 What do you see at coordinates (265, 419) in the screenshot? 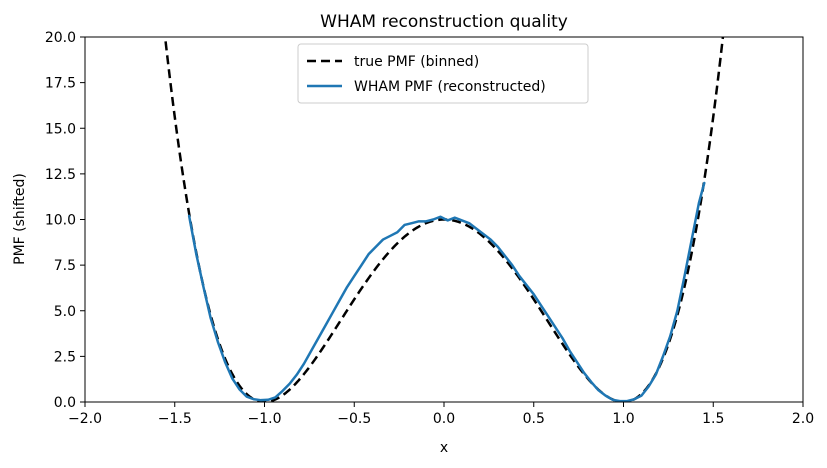
I see `x-tick-label: −1.0` at bounding box center [265, 419].